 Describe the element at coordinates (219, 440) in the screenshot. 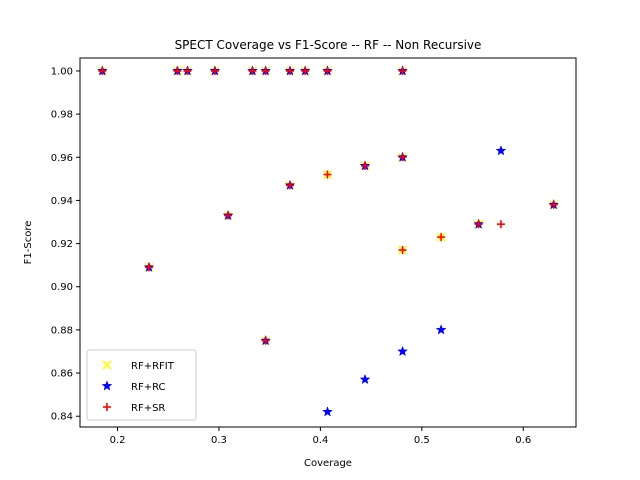

I see `x-tick-label: 0.3` at that location.